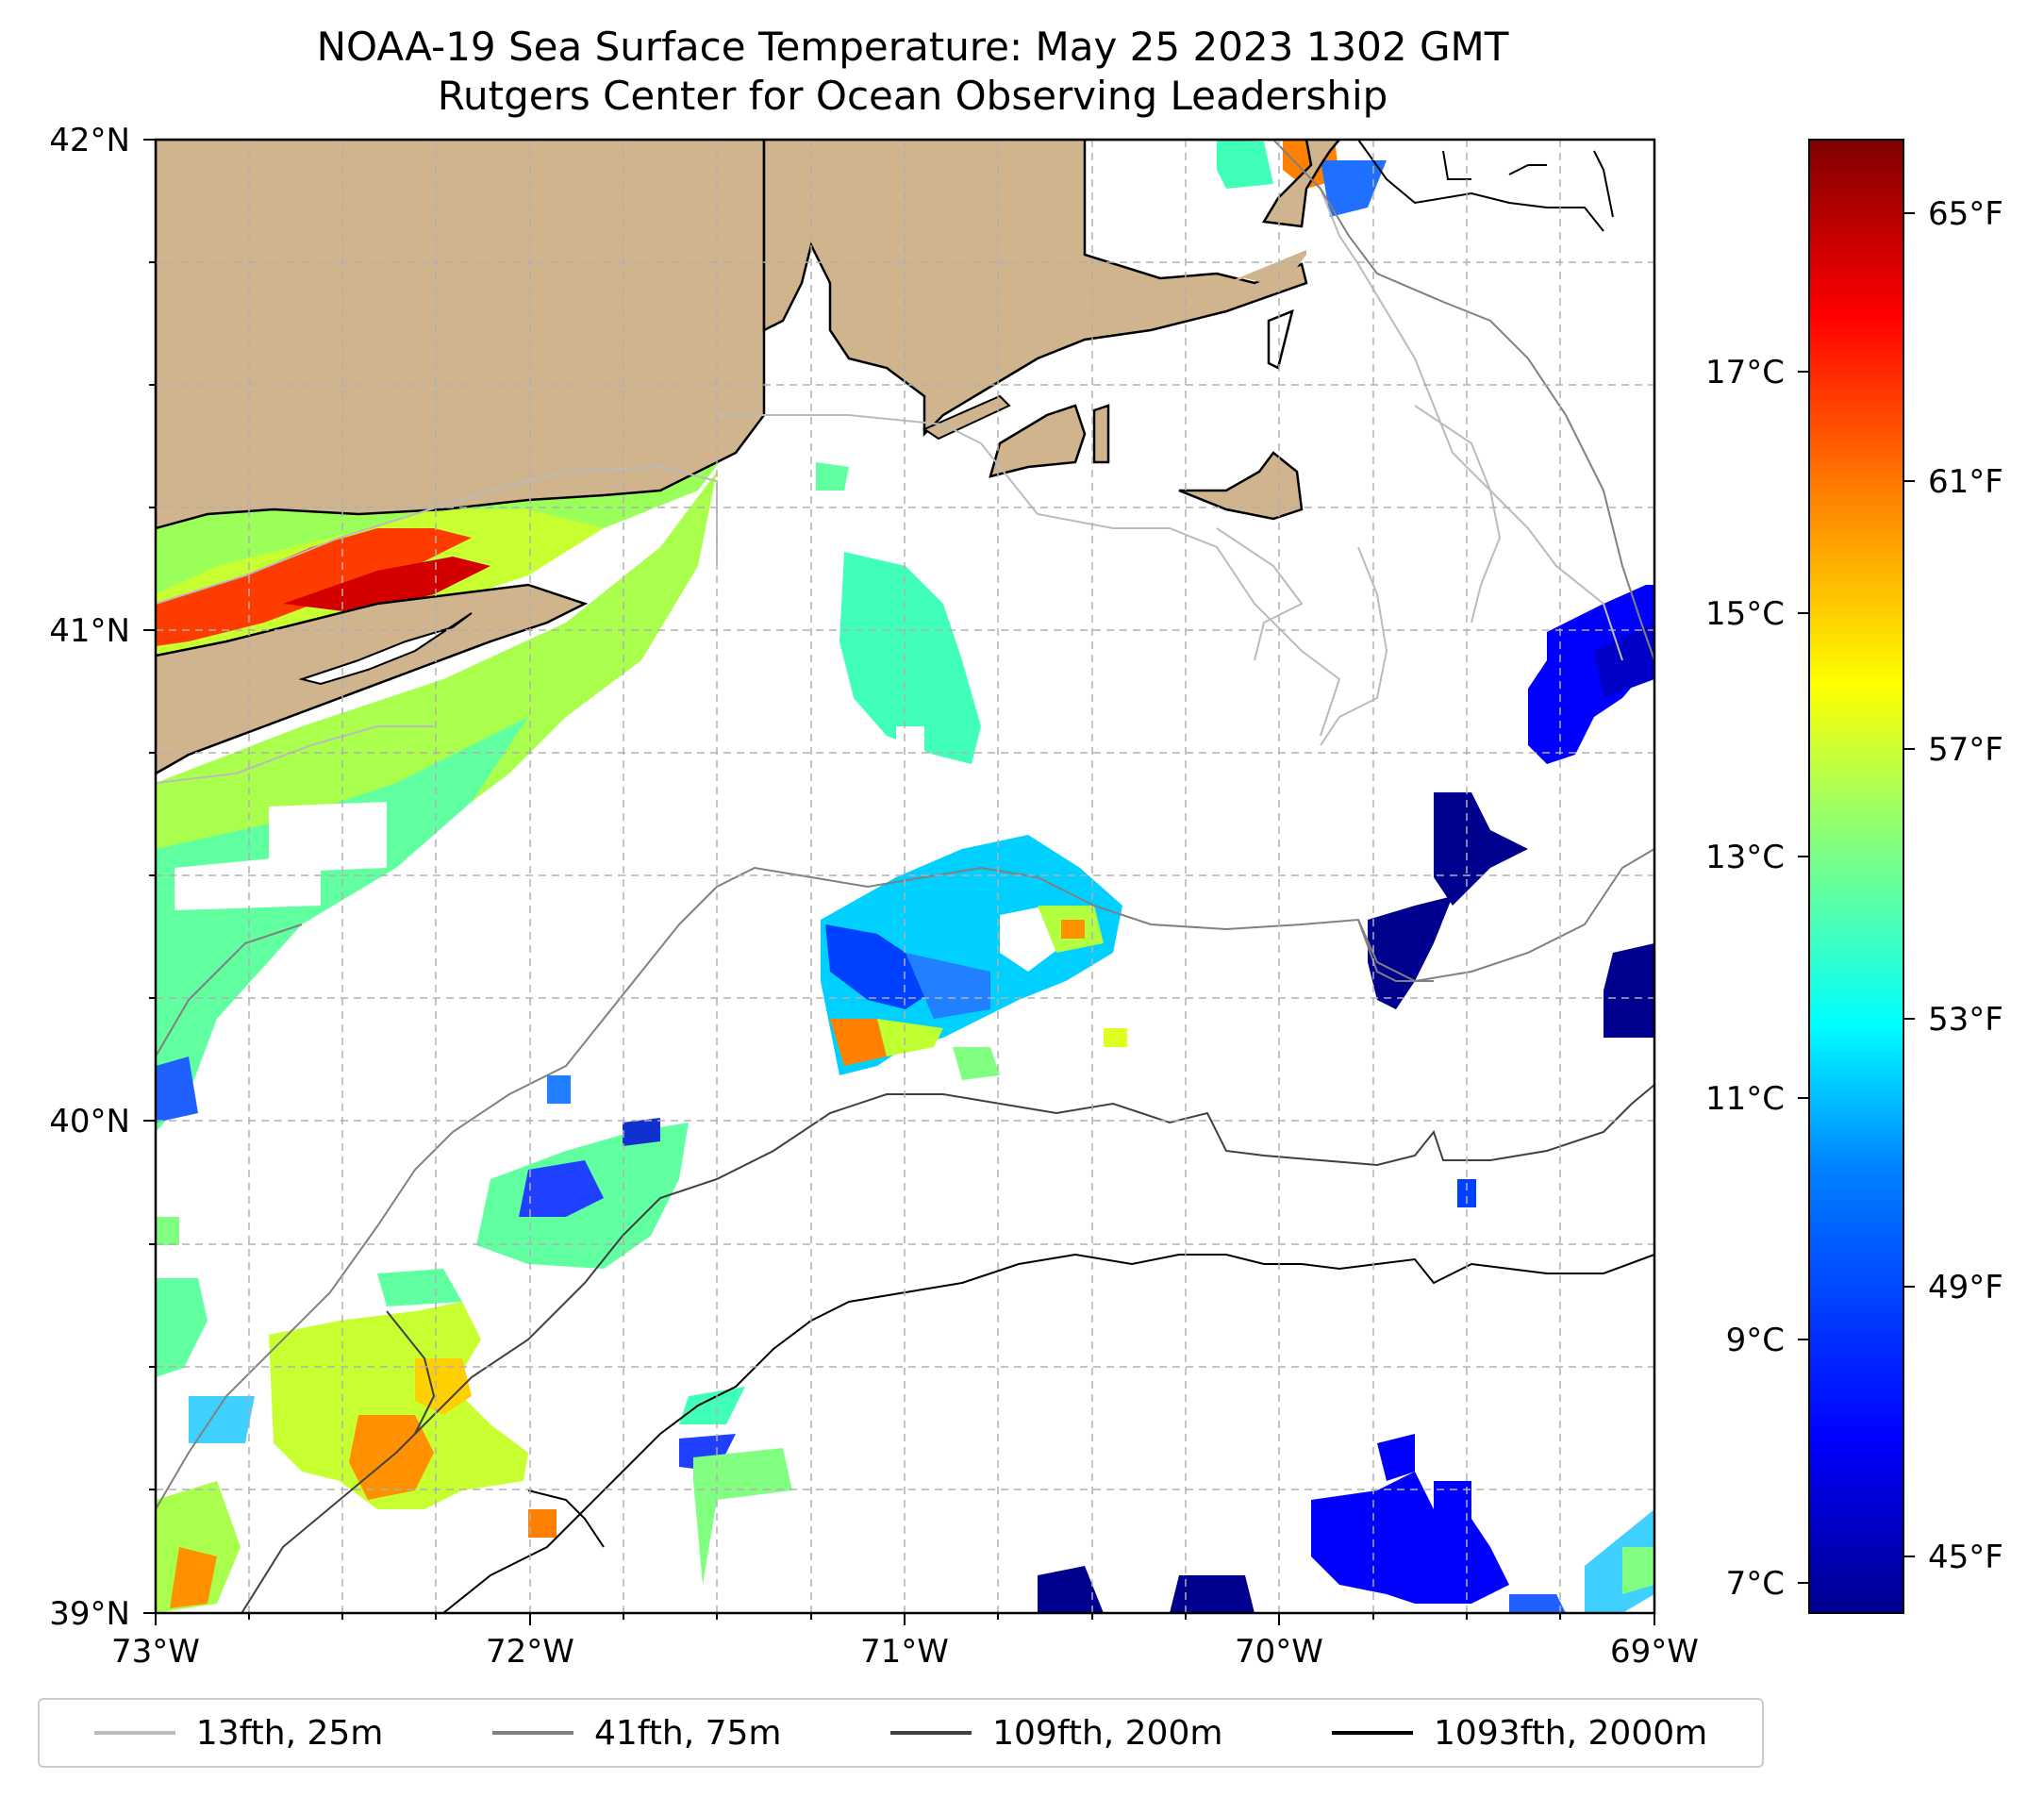 This screenshot has width=2044, height=1797. I want to click on celsius-label-9: 9°C, so click(1755, 1340).